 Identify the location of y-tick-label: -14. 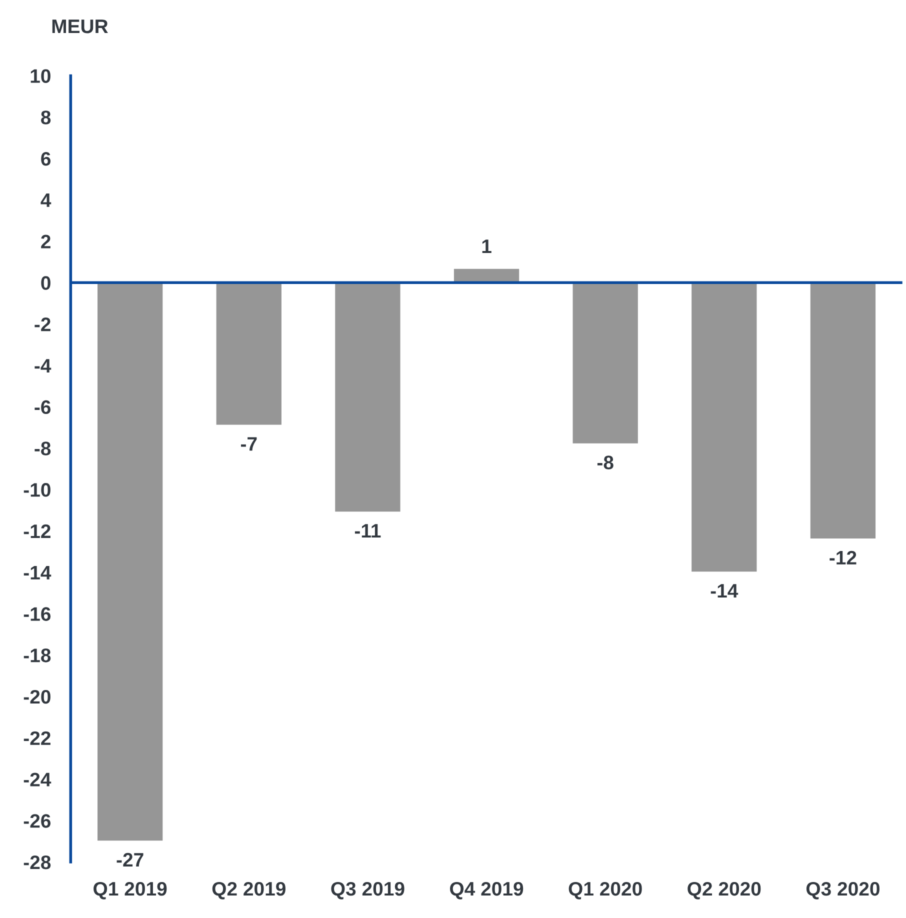
(38, 573).